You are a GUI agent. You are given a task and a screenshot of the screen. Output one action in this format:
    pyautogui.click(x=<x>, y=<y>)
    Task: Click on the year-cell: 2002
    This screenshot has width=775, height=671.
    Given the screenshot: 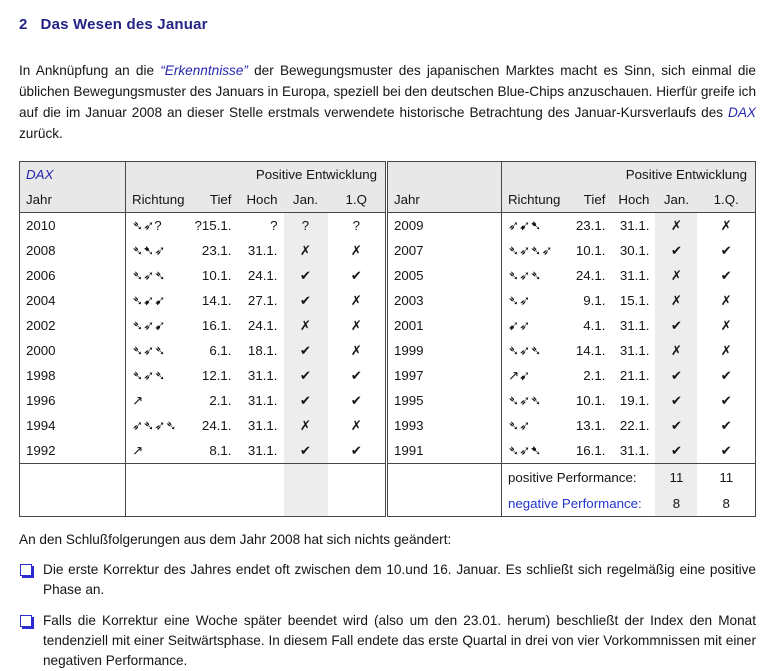 What is the action you would take?
    pyautogui.click(x=72, y=325)
    